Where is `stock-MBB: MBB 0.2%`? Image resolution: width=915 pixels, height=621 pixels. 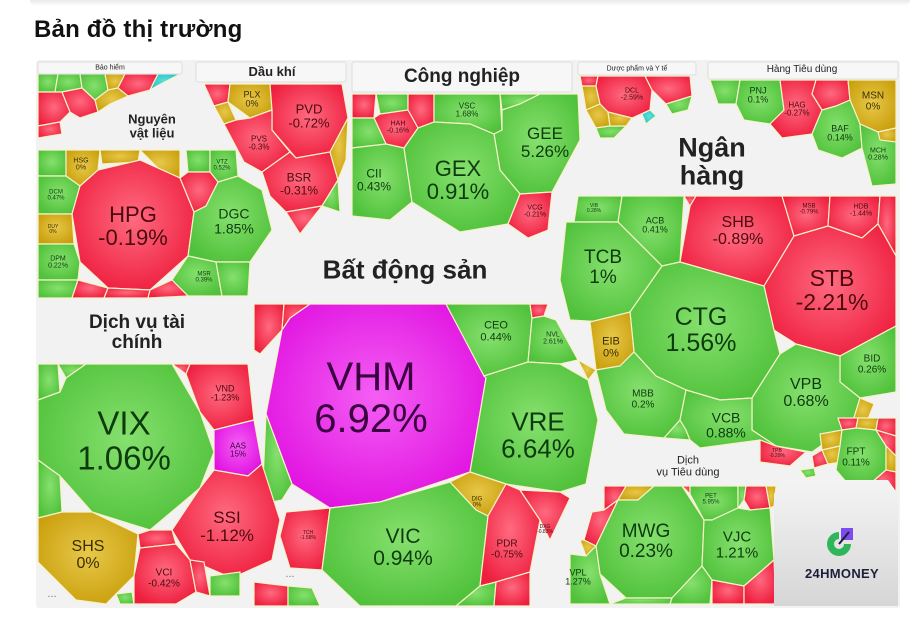 stock-MBB: MBB 0.2% is located at coordinates (643, 400).